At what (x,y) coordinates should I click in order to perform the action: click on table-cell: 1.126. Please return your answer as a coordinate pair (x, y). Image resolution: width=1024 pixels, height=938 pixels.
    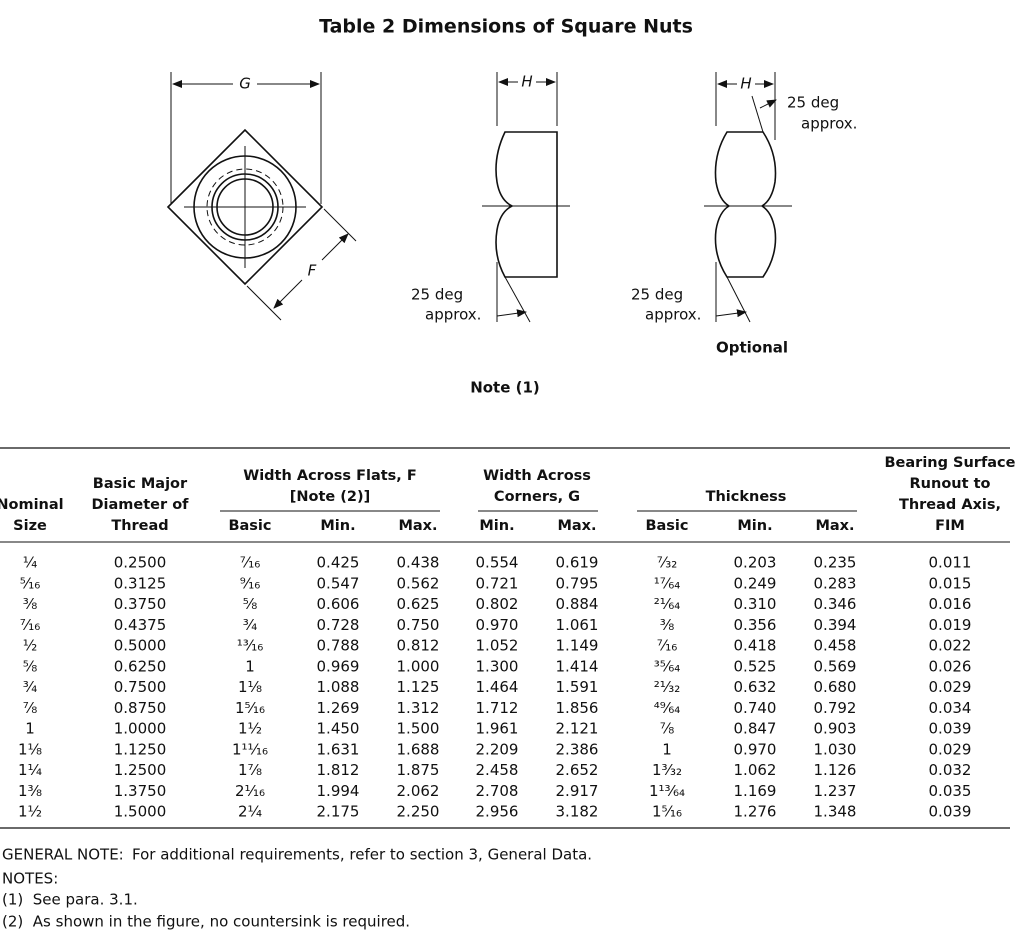
    Looking at the image, I should click on (835, 770).